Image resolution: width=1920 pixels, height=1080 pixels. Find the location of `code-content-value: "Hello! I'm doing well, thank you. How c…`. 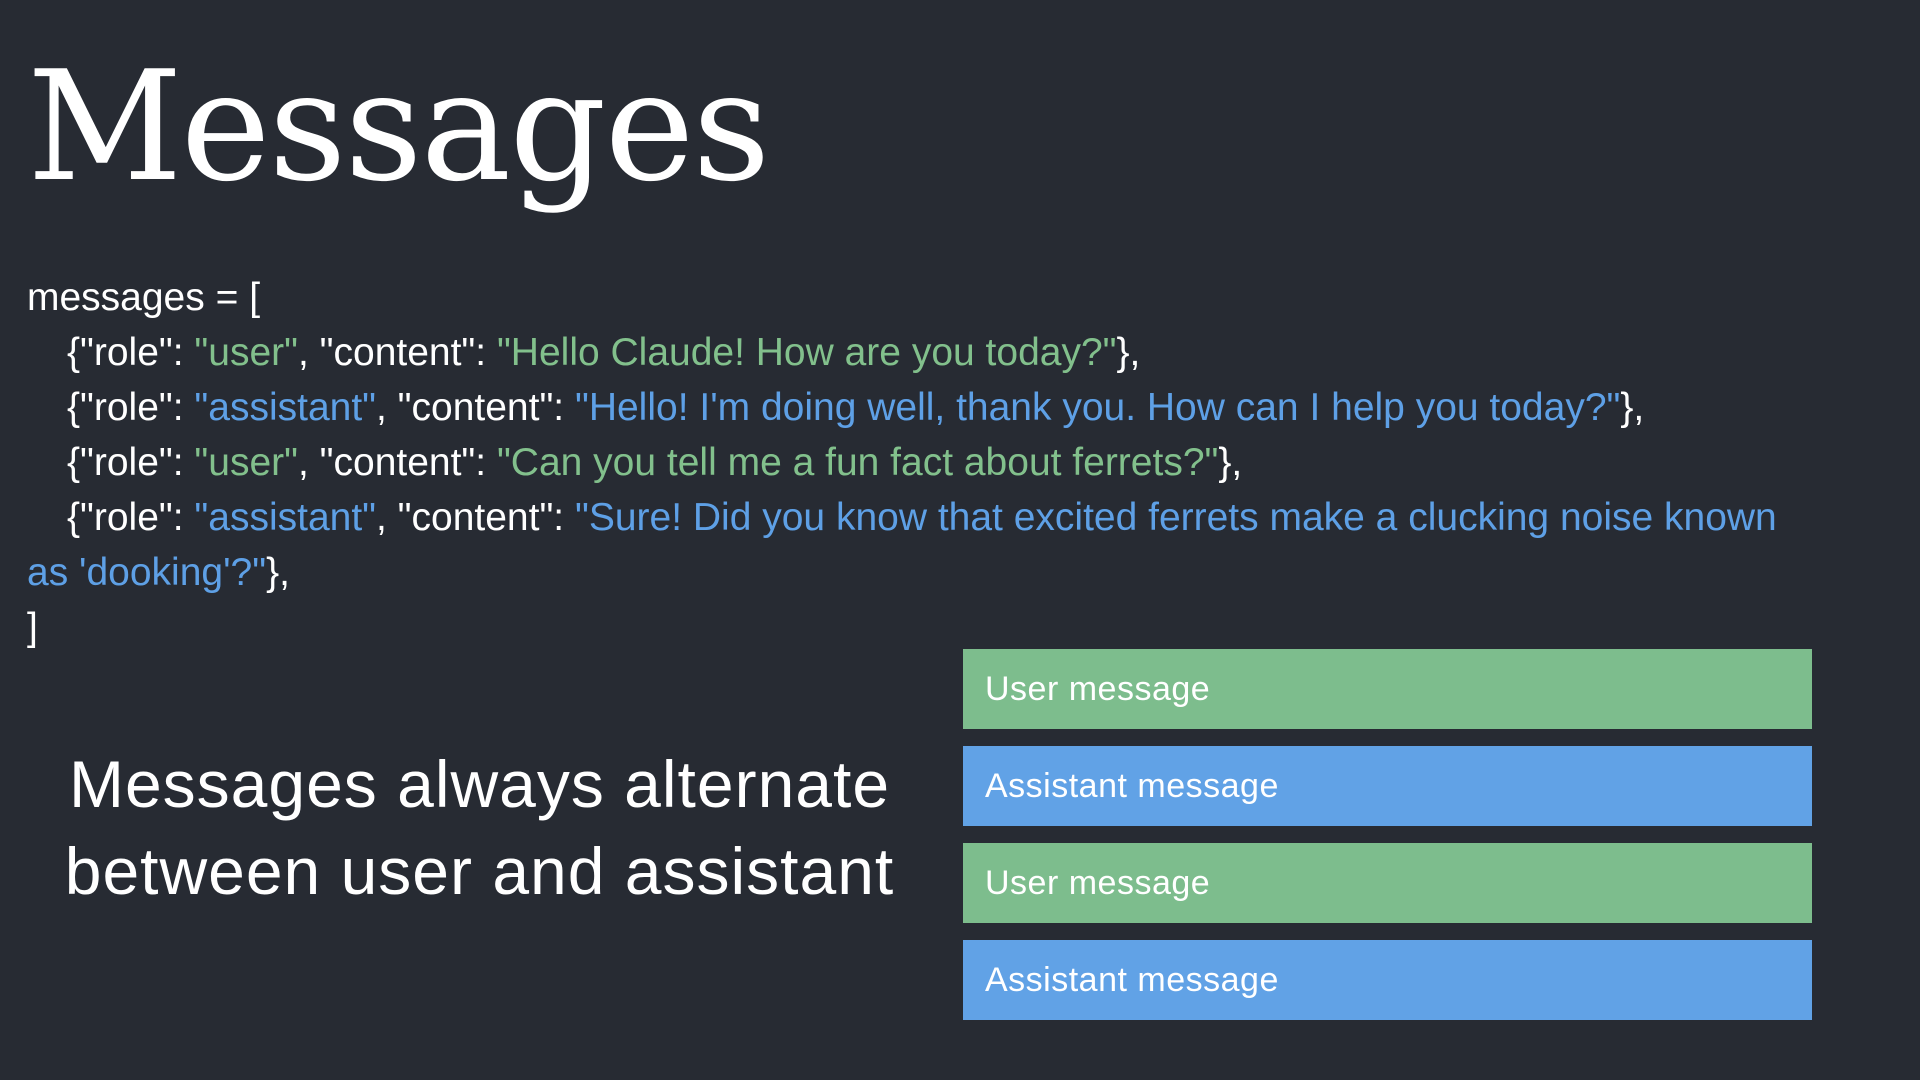

code-content-value: "Hello! I'm doing well, thank you. How c… is located at coordinates (1097, 407).